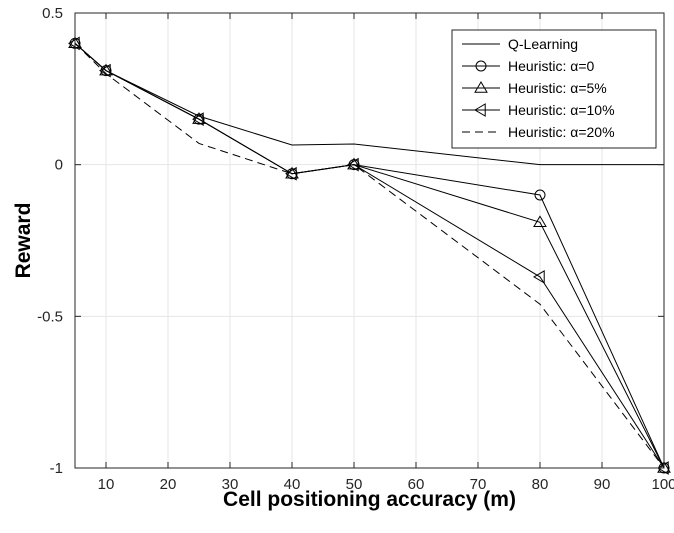 The height and width of the screenshot is (533, 674). I want to click on legend-label: Q-Learning, so click(543, 44).